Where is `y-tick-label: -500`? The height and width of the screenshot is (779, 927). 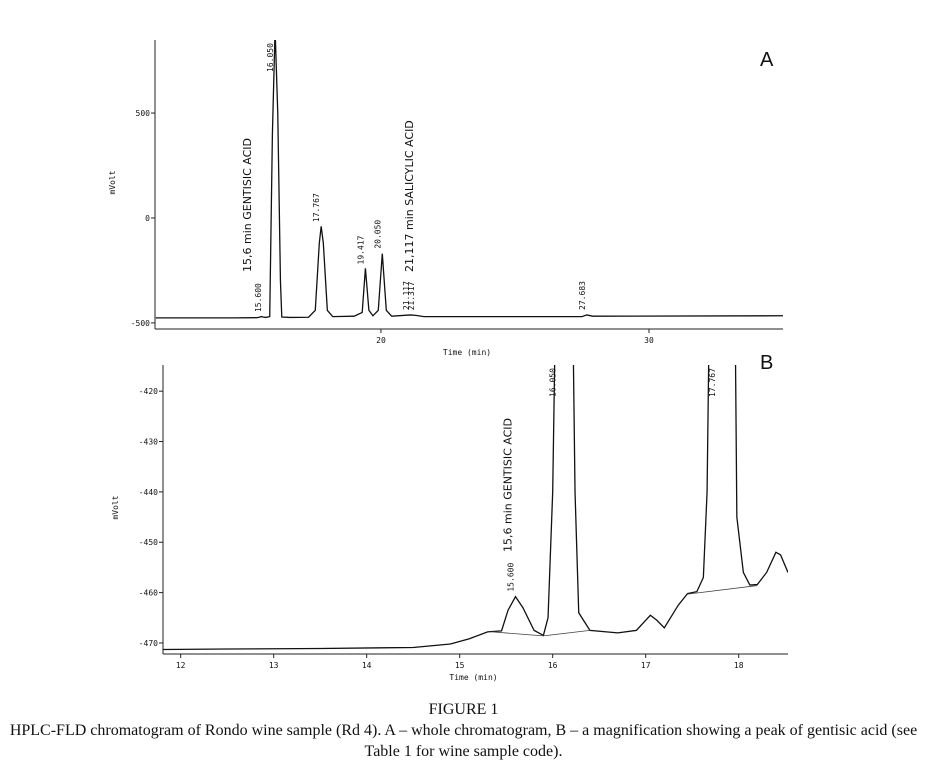 y-tick-label: -500 is located at coordinates (140, 323).